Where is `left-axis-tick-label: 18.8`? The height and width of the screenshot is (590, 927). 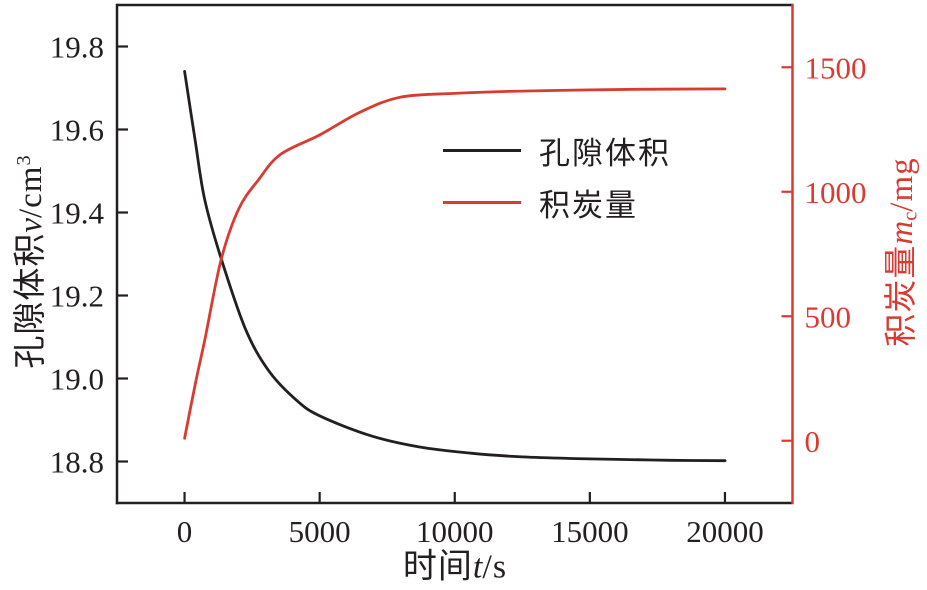 left-axis-tick-label: 18.8 is located at coordinates (77, 462).